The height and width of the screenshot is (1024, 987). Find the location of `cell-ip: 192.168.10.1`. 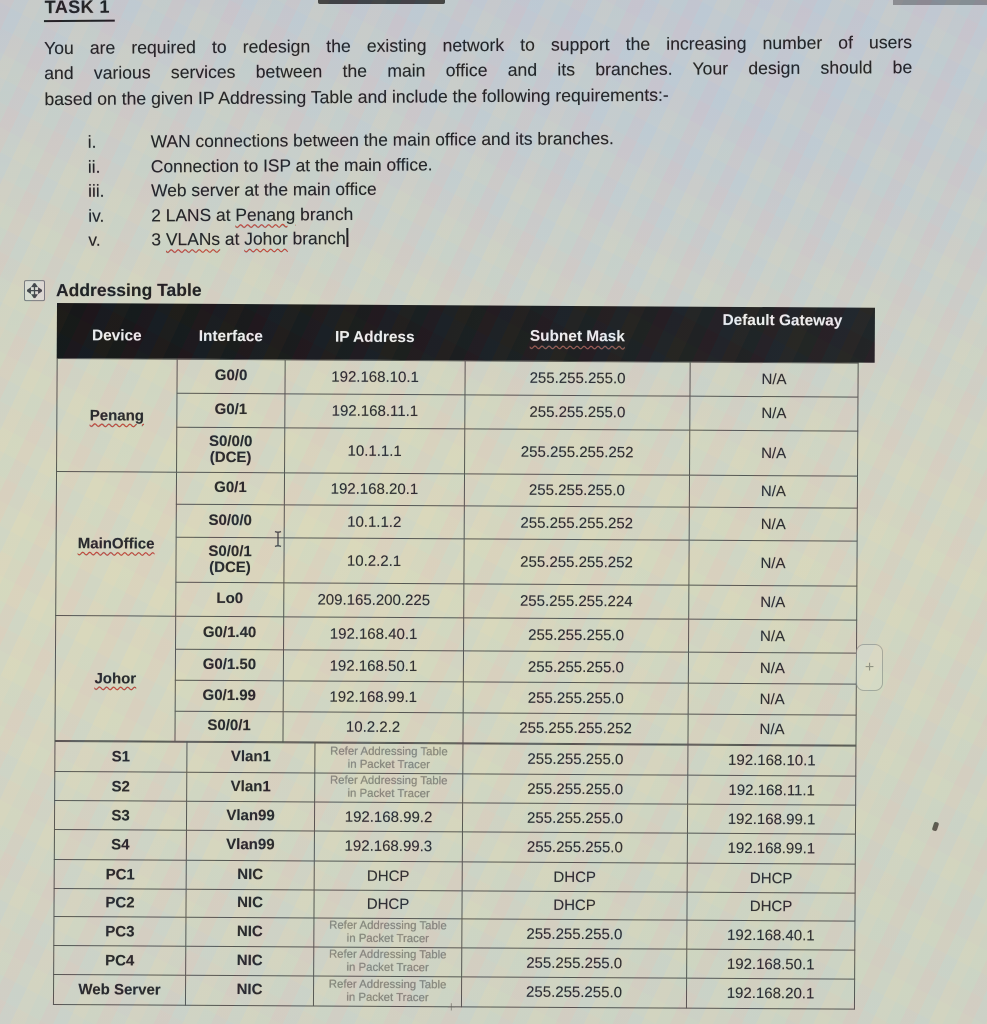

cell-ip: 192.168.10.1 is located at coordinates (375, 377).